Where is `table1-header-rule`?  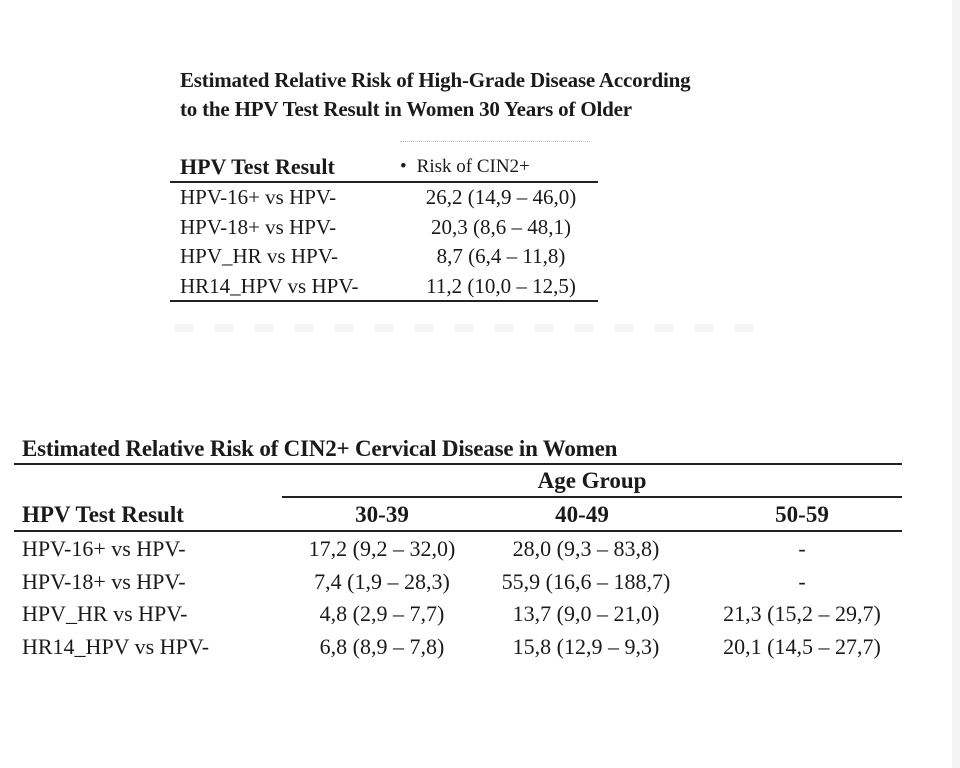 table1-header-rule is located at coordinates (384, 182).